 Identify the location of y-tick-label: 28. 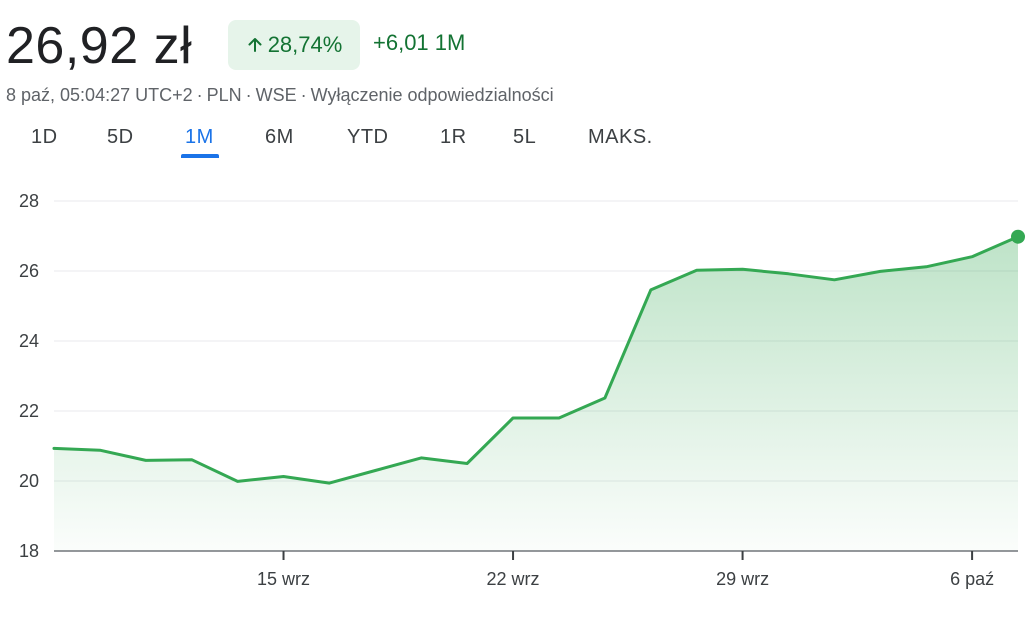
(29, 201).